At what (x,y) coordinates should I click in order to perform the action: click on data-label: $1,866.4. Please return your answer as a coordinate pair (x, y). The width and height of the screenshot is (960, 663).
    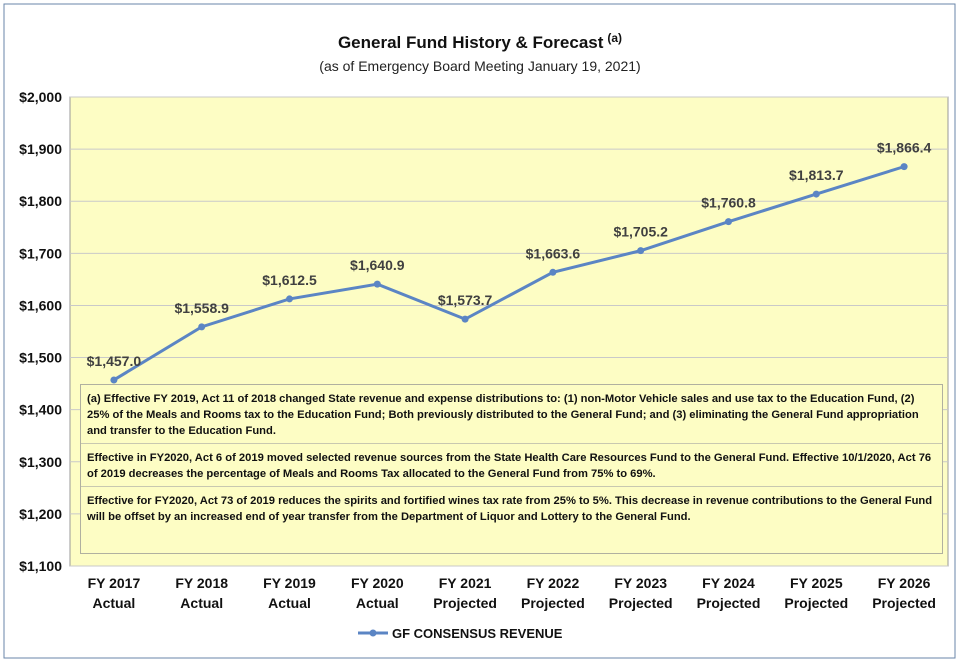
    Looking at the image, I should click on (904, 148).